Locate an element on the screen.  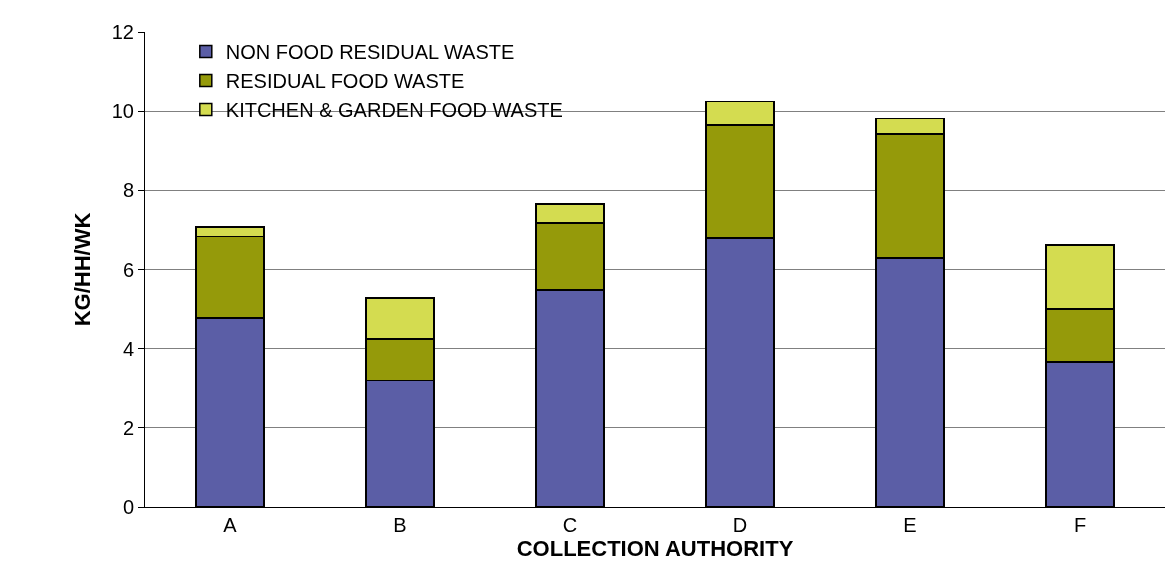
y-tick-label: 4 is located at coordinates (128, 348).